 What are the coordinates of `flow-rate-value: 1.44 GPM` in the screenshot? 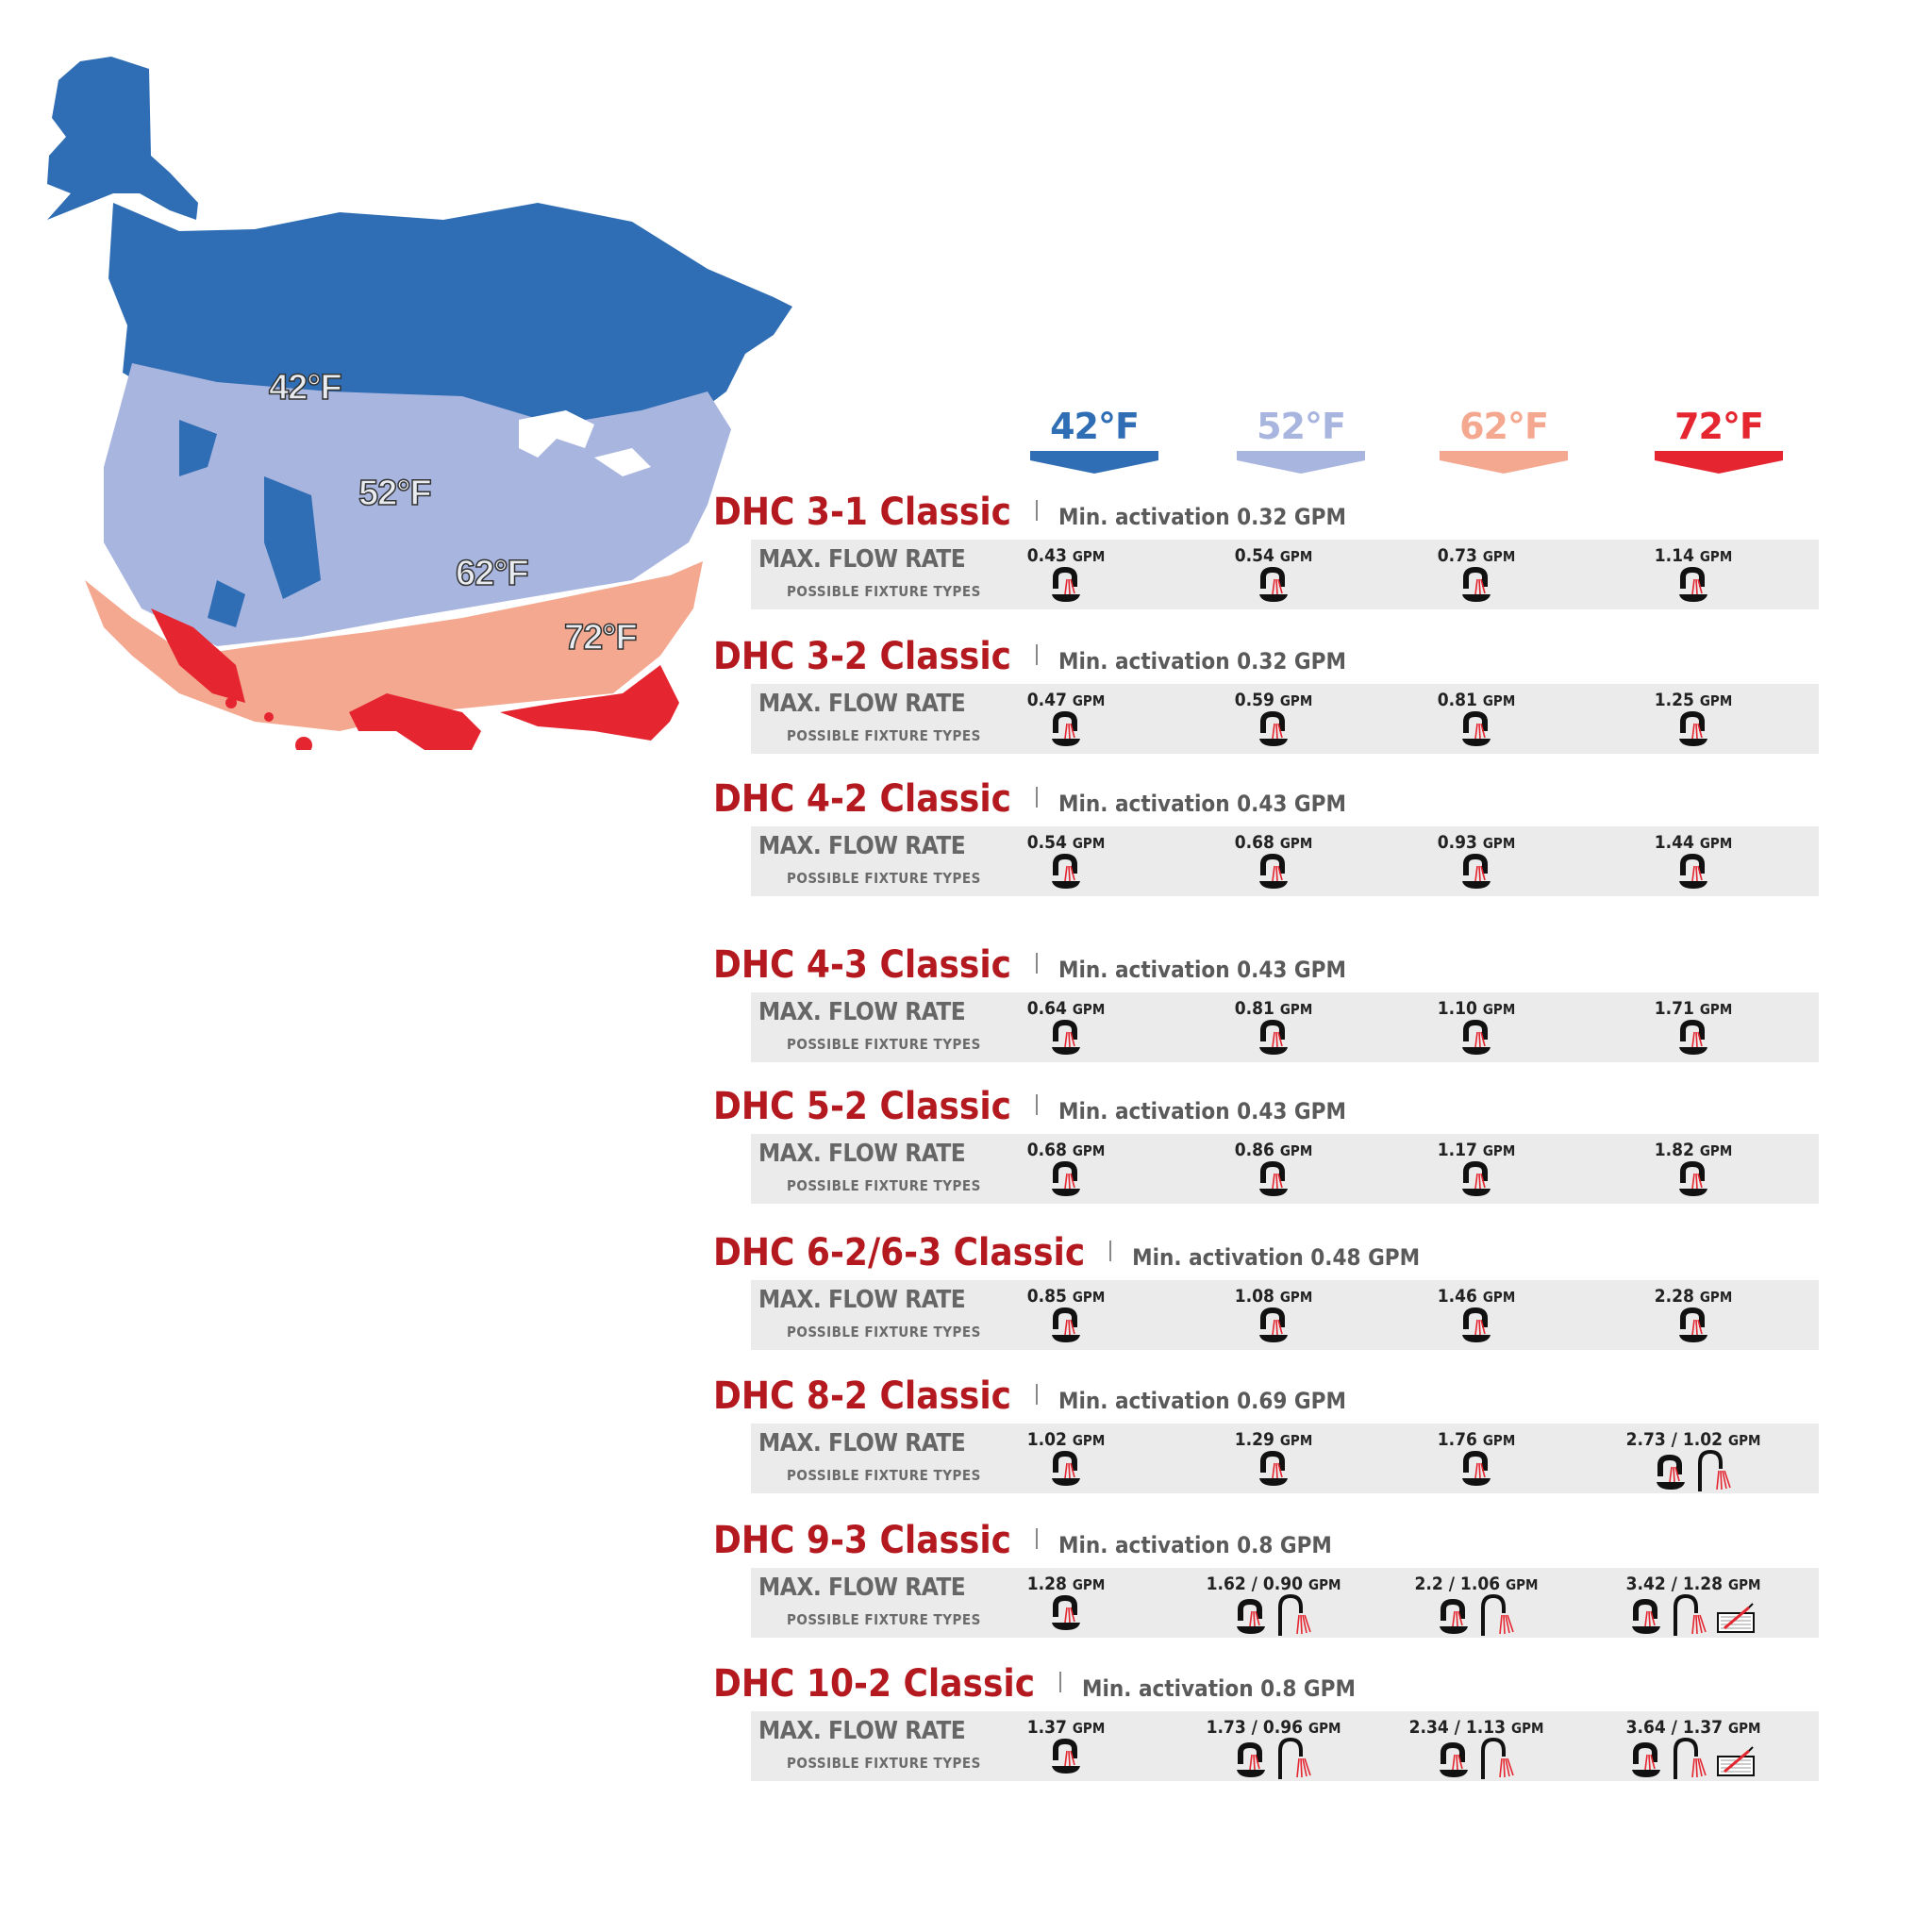 It's located at (1694, 843).